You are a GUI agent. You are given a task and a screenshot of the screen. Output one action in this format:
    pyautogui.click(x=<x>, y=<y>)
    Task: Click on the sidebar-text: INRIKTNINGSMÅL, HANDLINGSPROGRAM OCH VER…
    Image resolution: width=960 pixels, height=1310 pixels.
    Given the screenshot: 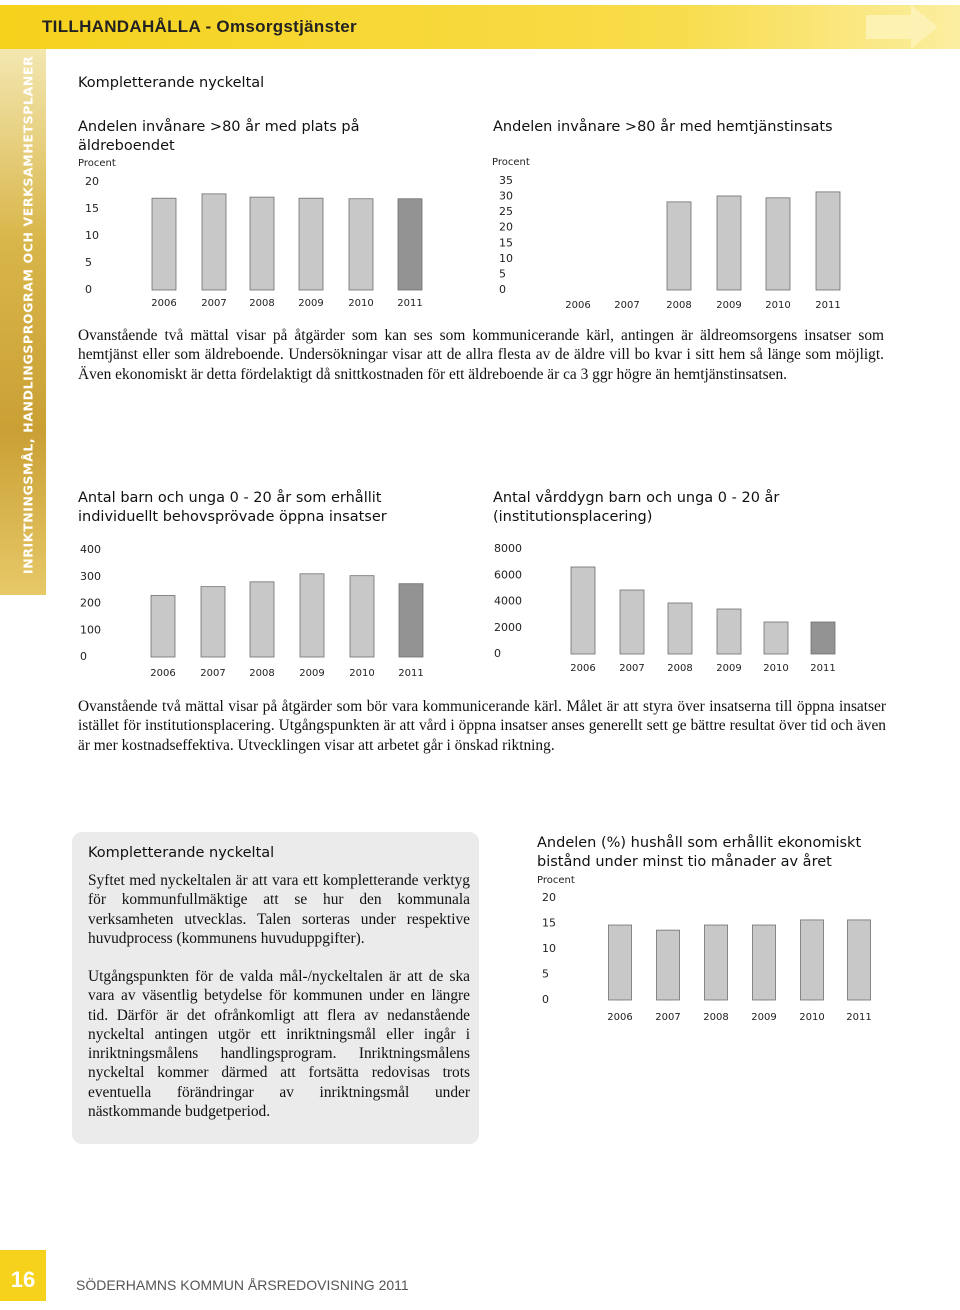 What is the action you would take?
    pyautogui.click(x=28, y=315)
    